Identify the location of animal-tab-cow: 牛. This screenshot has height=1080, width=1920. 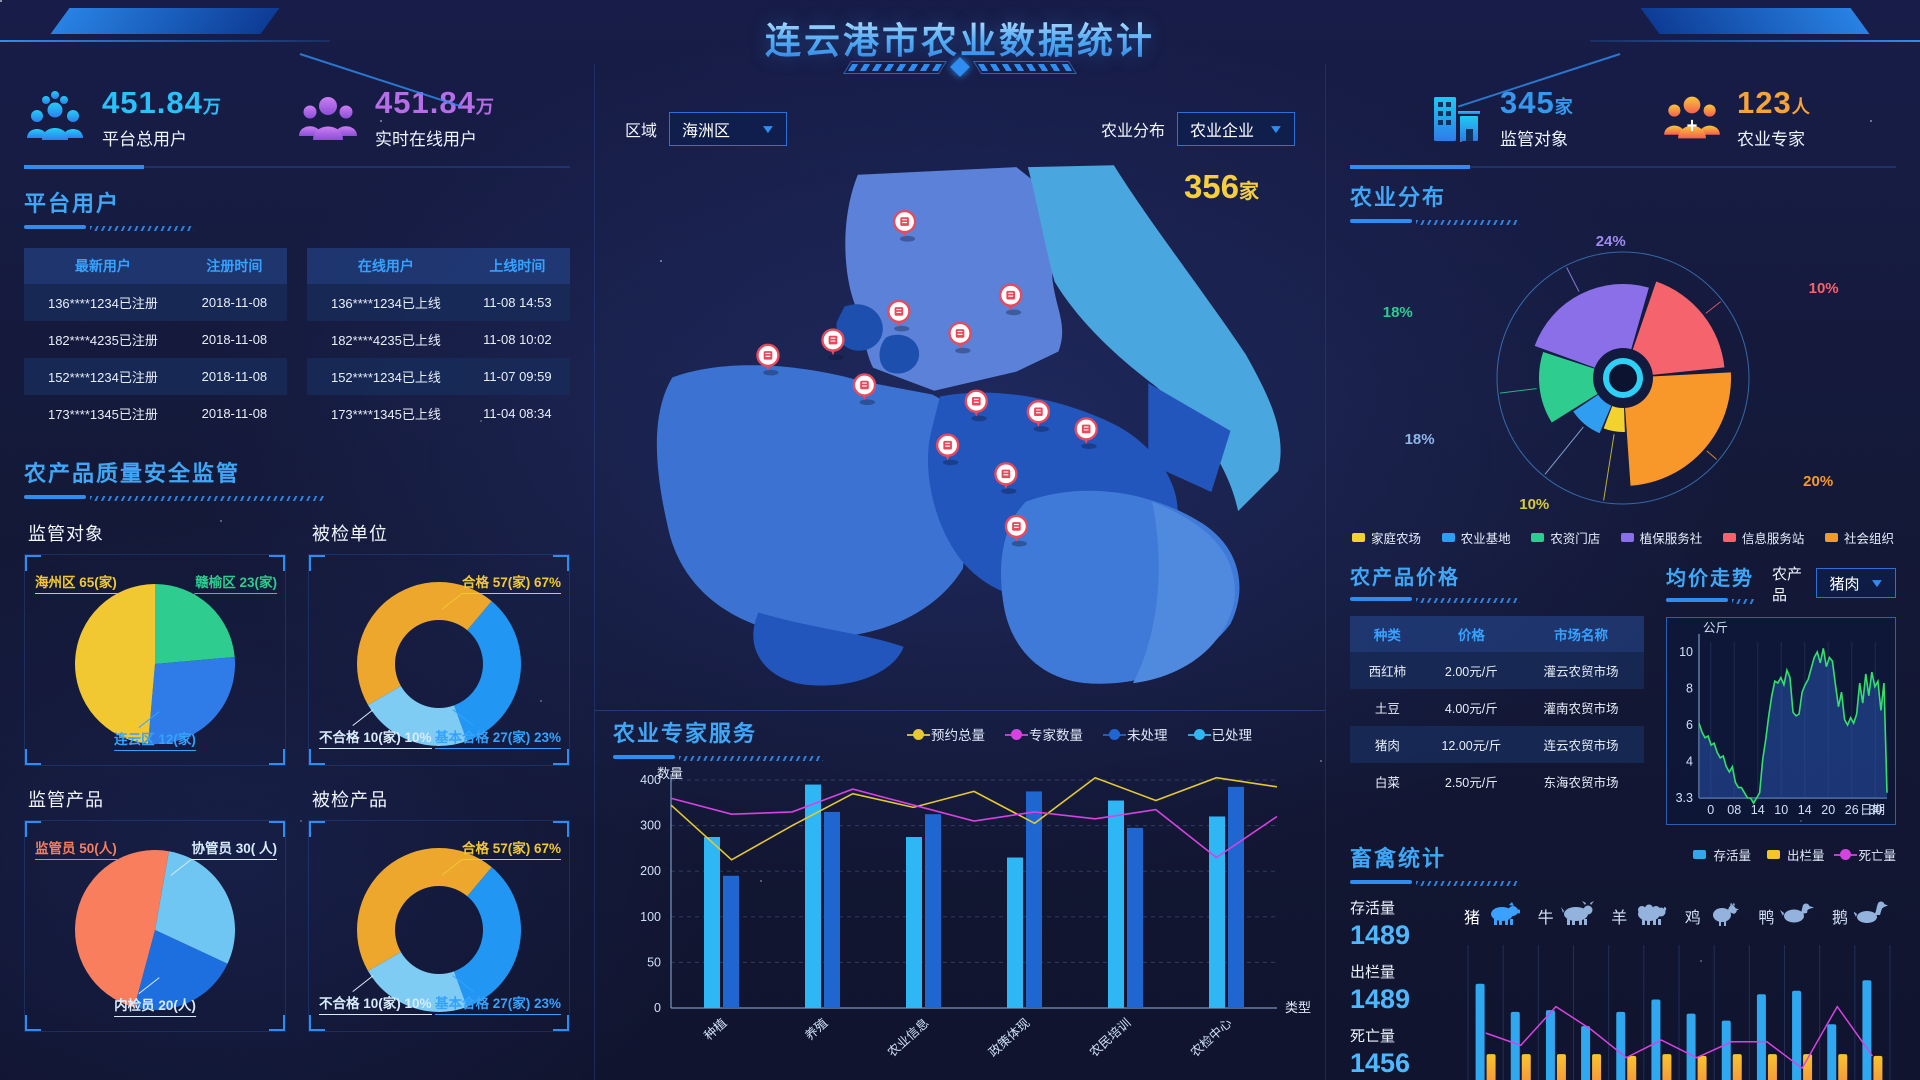
(1566, 916).